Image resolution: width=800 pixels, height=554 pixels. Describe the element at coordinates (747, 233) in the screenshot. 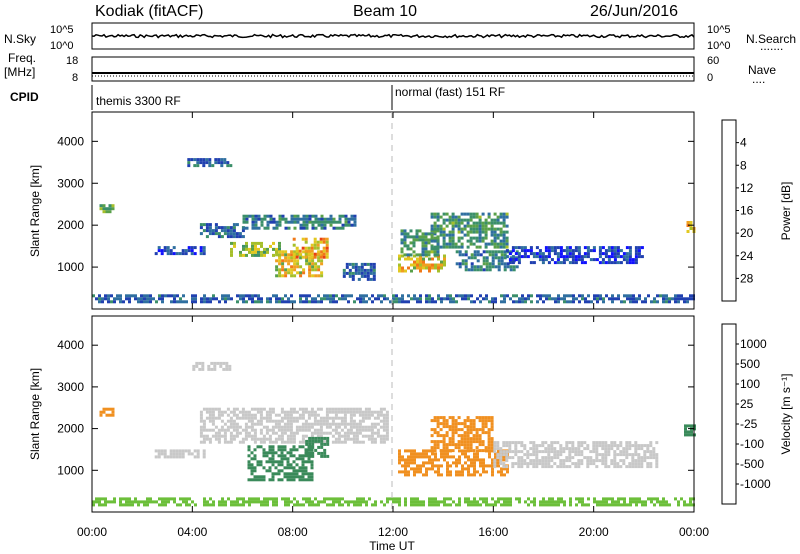

I see `colorbar-tick-label: 20` at that location.